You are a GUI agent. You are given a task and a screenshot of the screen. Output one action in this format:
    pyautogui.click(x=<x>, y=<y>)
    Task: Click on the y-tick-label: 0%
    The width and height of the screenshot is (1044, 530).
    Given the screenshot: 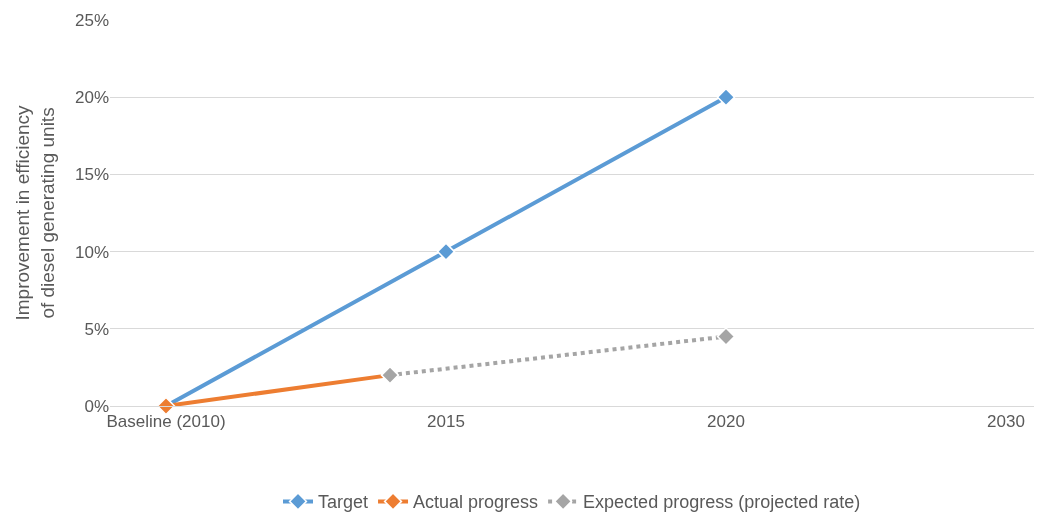 What is the action you would take?
    pyautogui.click(x=96, y=406)
    